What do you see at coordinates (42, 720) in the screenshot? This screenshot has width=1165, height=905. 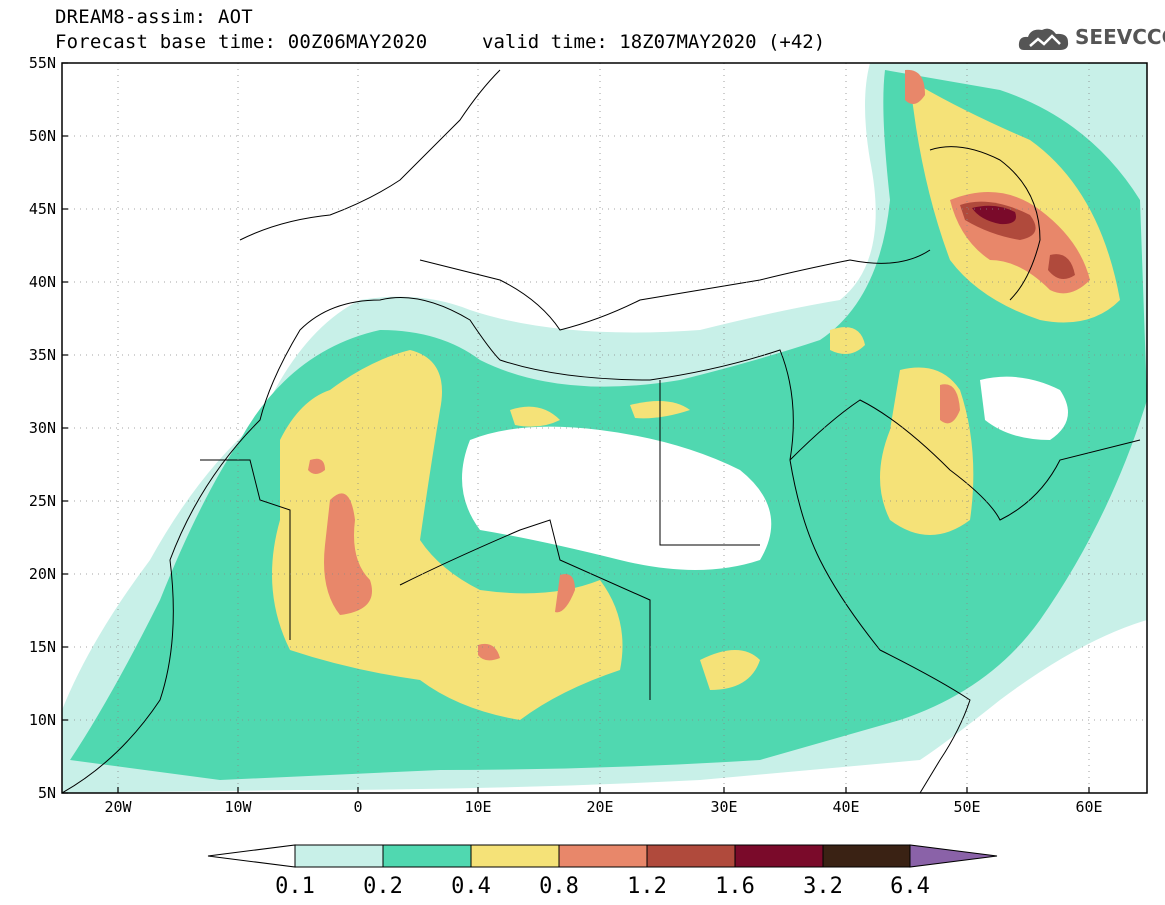 I see `lat-label: 10N` at bounding box center [42, 720].